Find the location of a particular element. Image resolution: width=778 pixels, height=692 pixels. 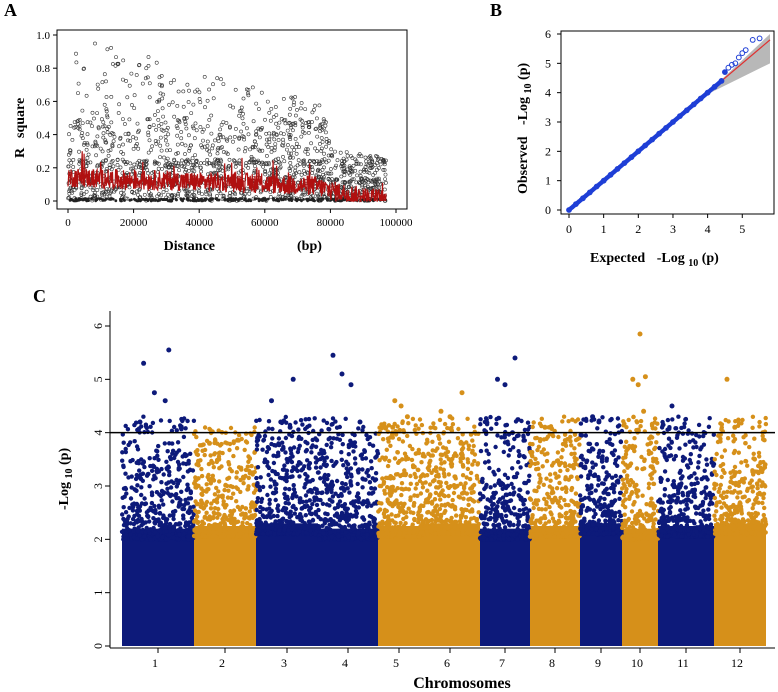

panel-c-label: C is located at coordinates (39, 296).